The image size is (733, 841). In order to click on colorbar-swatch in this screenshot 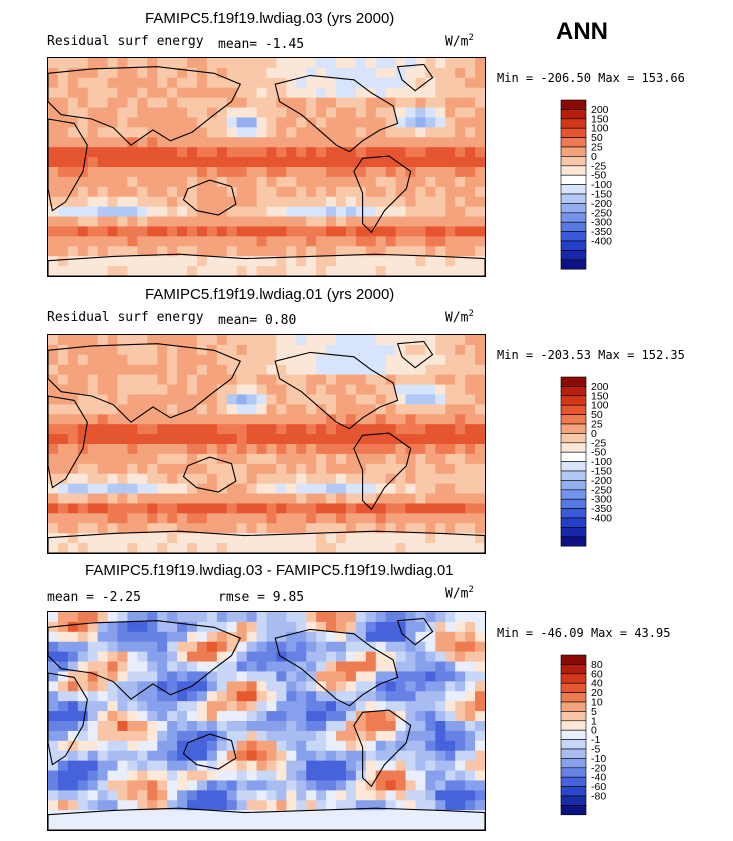, I will do `click(573, 438)`.